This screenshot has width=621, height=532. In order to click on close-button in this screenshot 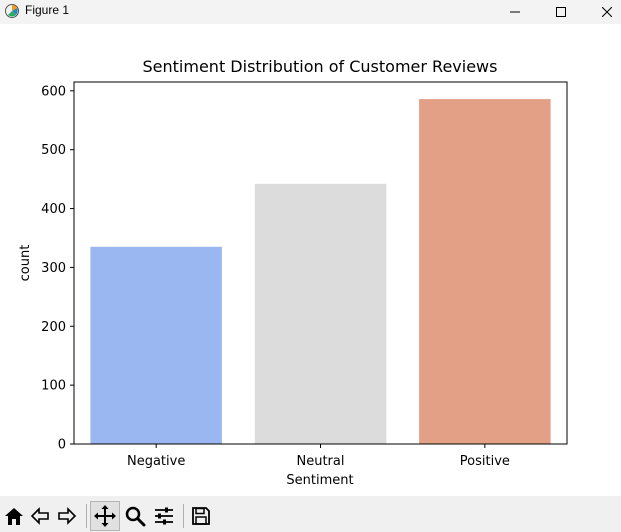, I will do `click(602, 12)`.